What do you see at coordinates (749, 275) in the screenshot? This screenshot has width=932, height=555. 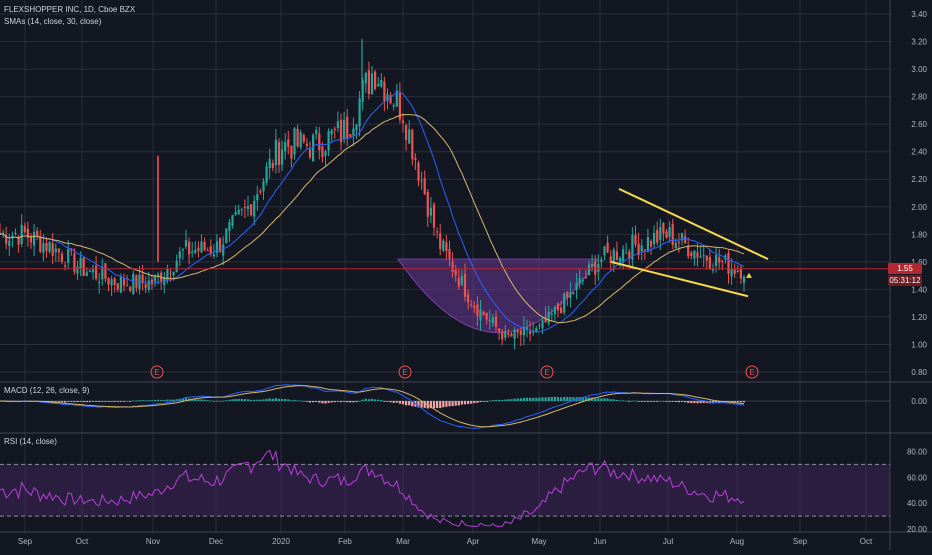 I see `alert-marker` at bounding box center [749, 275].